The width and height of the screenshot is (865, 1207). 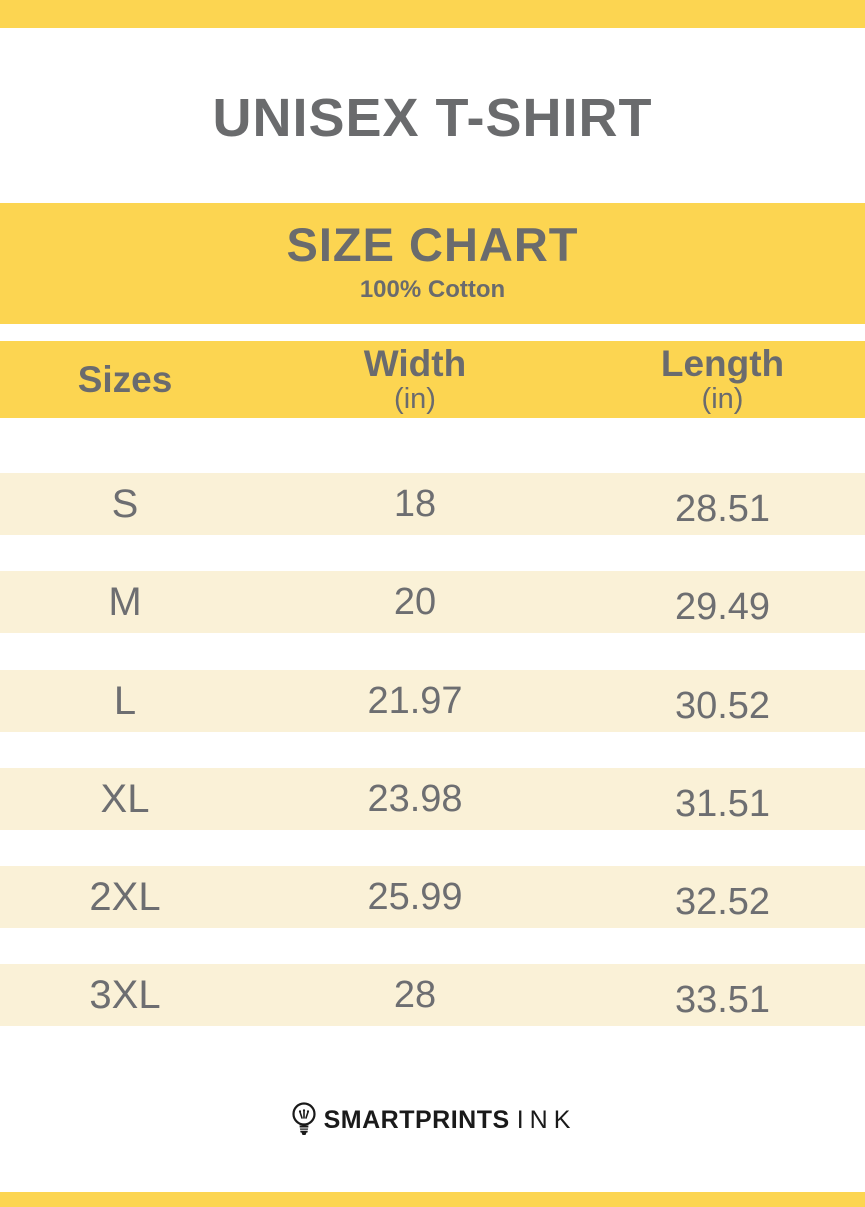 What do you see at coordinates (722, 901) in the screenshot?
I see `length-cell: 32.52` at bounding box center [722, 901].